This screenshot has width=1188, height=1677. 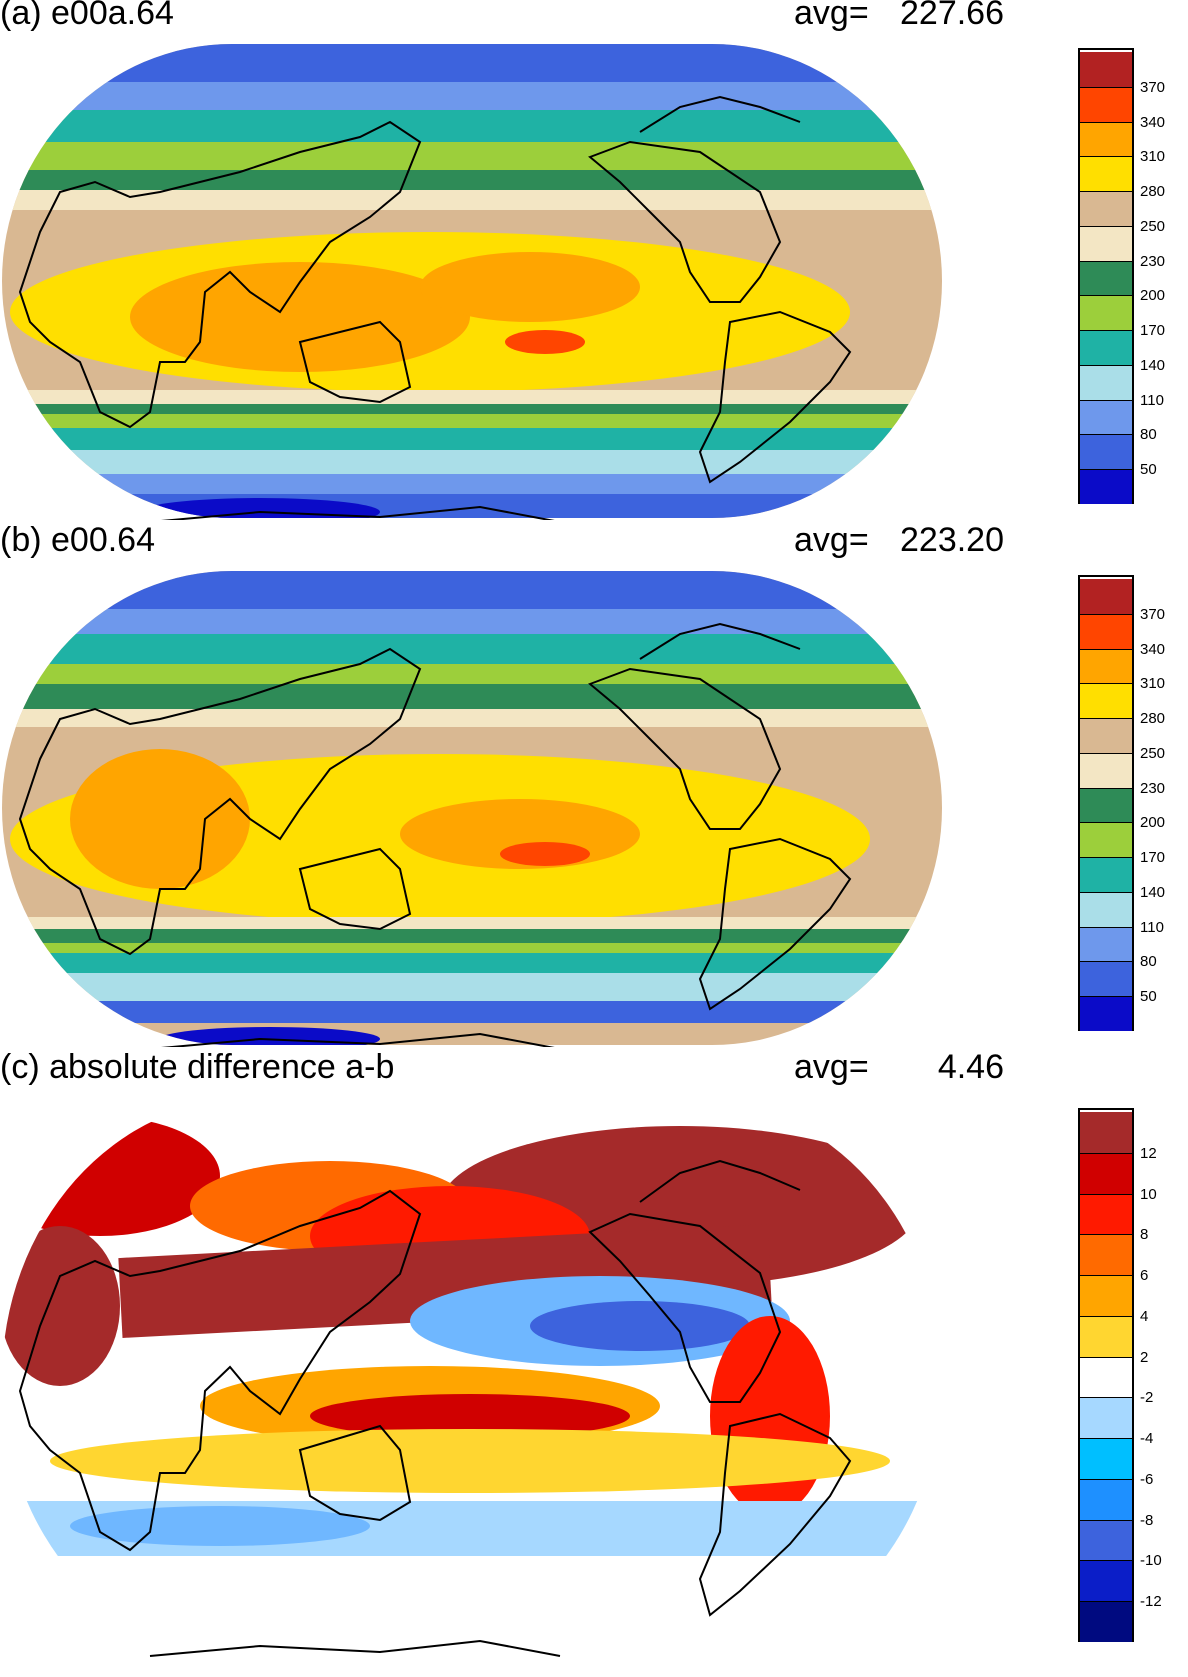 I want to click on colorbar-tick-label: 280, so click(x=1153, y=719).